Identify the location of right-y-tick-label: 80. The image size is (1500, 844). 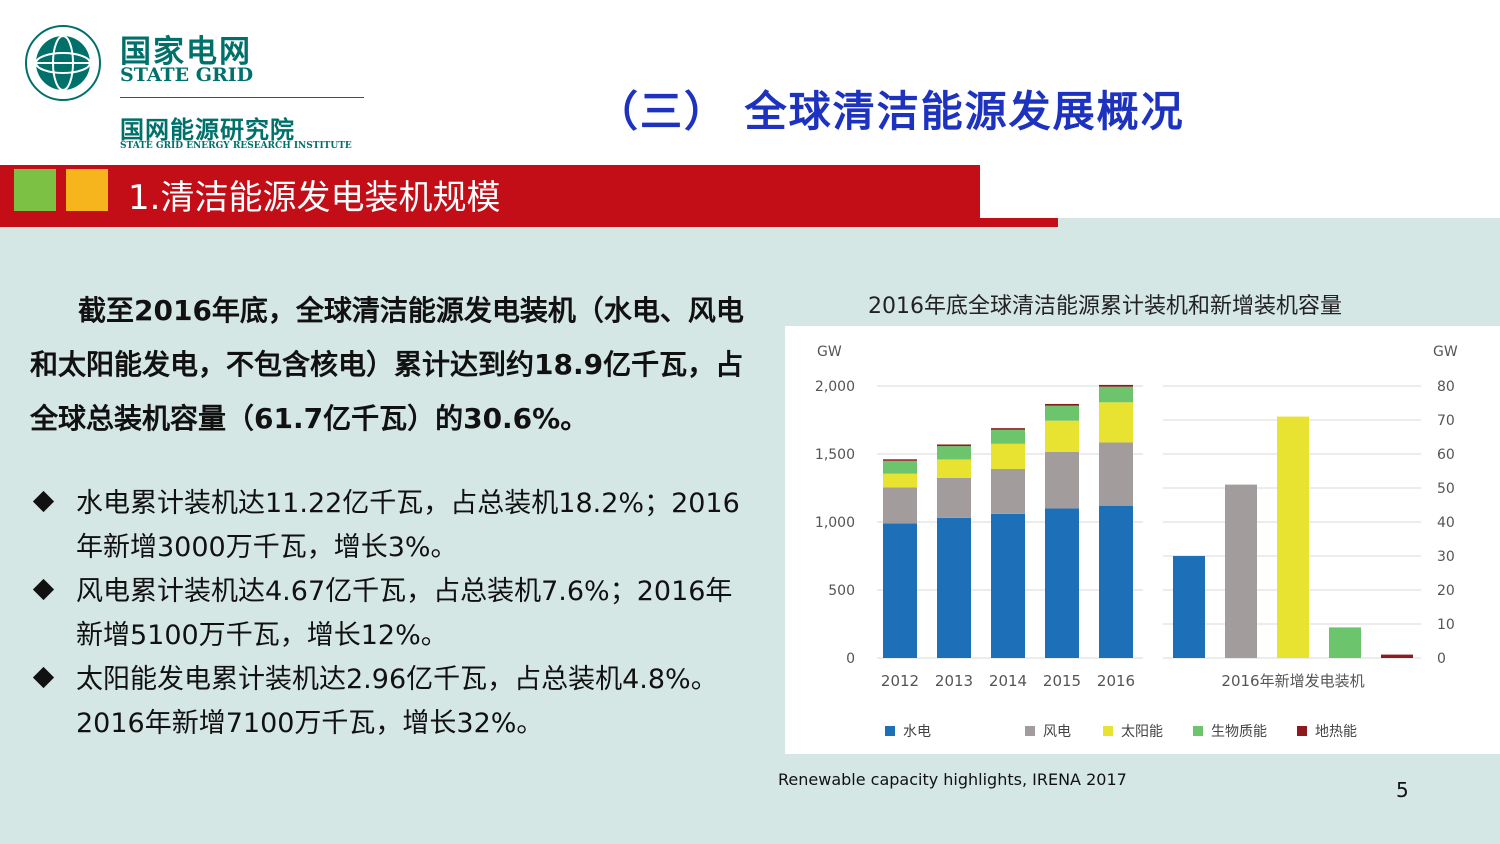
(1446, 387).